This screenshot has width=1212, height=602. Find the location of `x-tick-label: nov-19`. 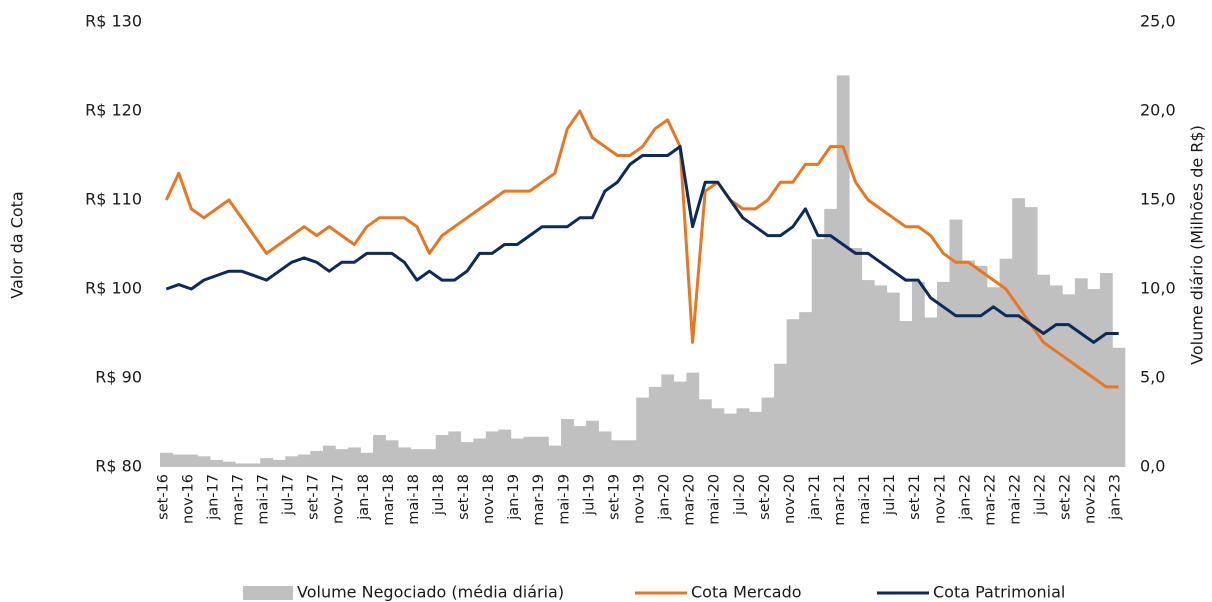

x-tick-label: nov-19 is located at coordinates (640, 499).